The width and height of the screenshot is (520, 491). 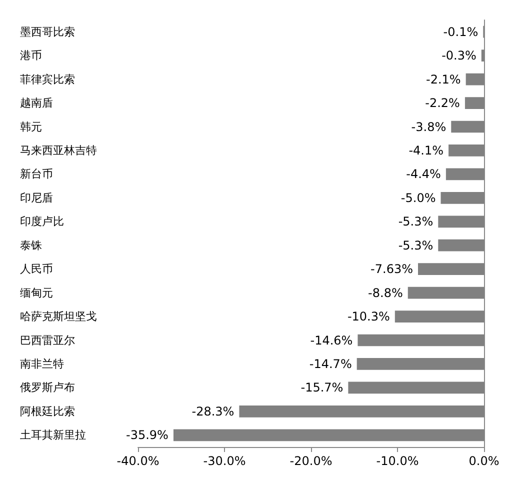 What do you see at coordinates (31, 127) in the screenshot?
I see `y-tick-label: 韩元` at bounding box center [31, 127].